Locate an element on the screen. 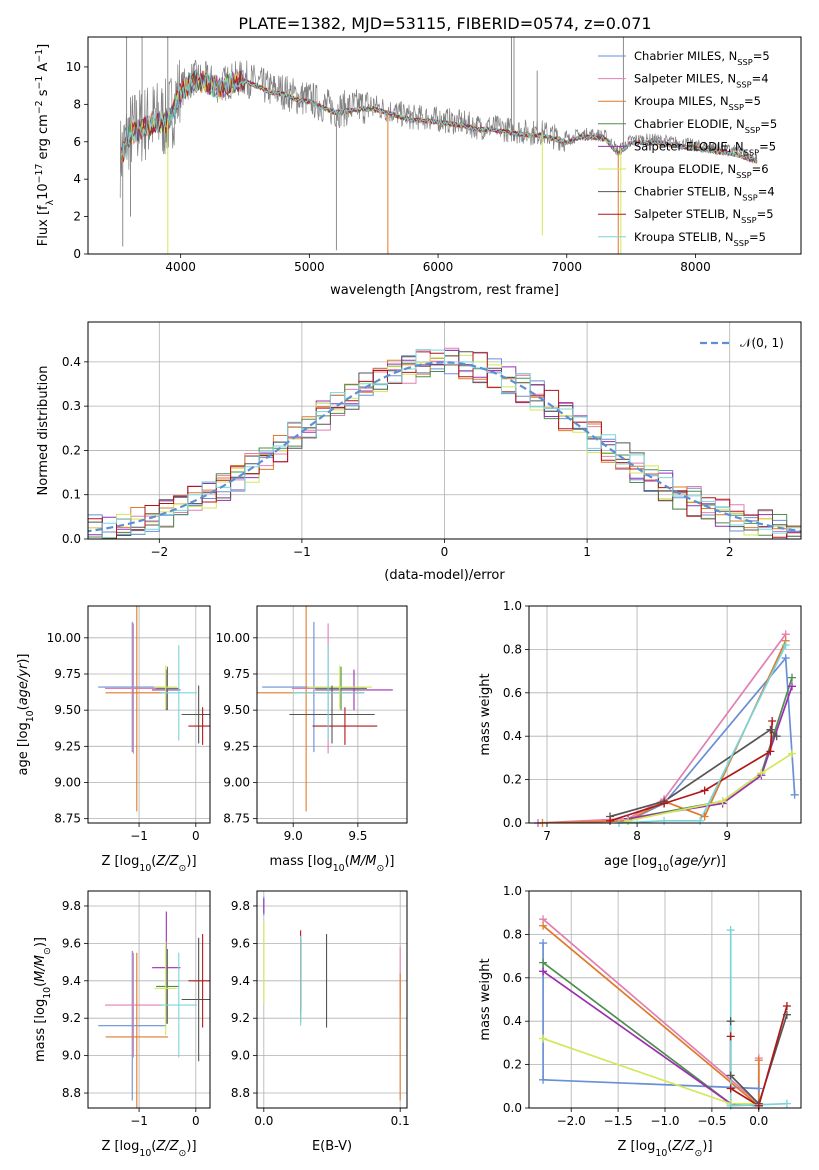 Image resolution: width=819 pixels, height=1170 pixels. x-axis-label: (data-model)/error is located at coordinates (444, 575).